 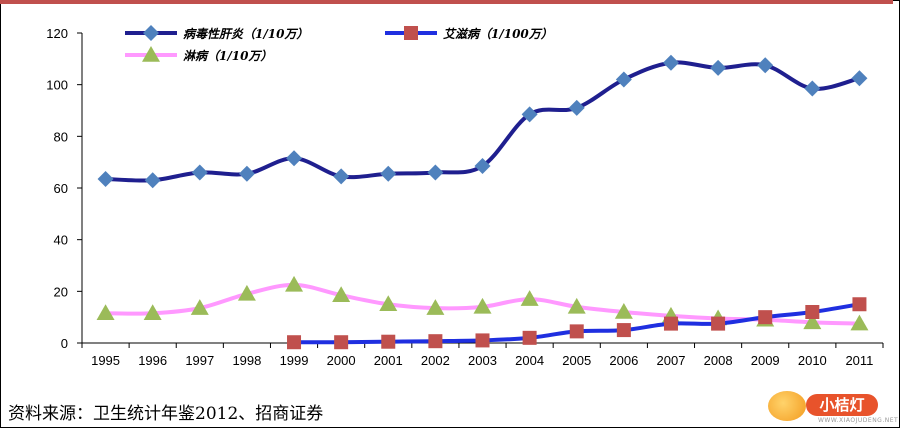 I want to click on legend-label: 病毒性肝炎（1/10万）, so click(x=245, y=34).